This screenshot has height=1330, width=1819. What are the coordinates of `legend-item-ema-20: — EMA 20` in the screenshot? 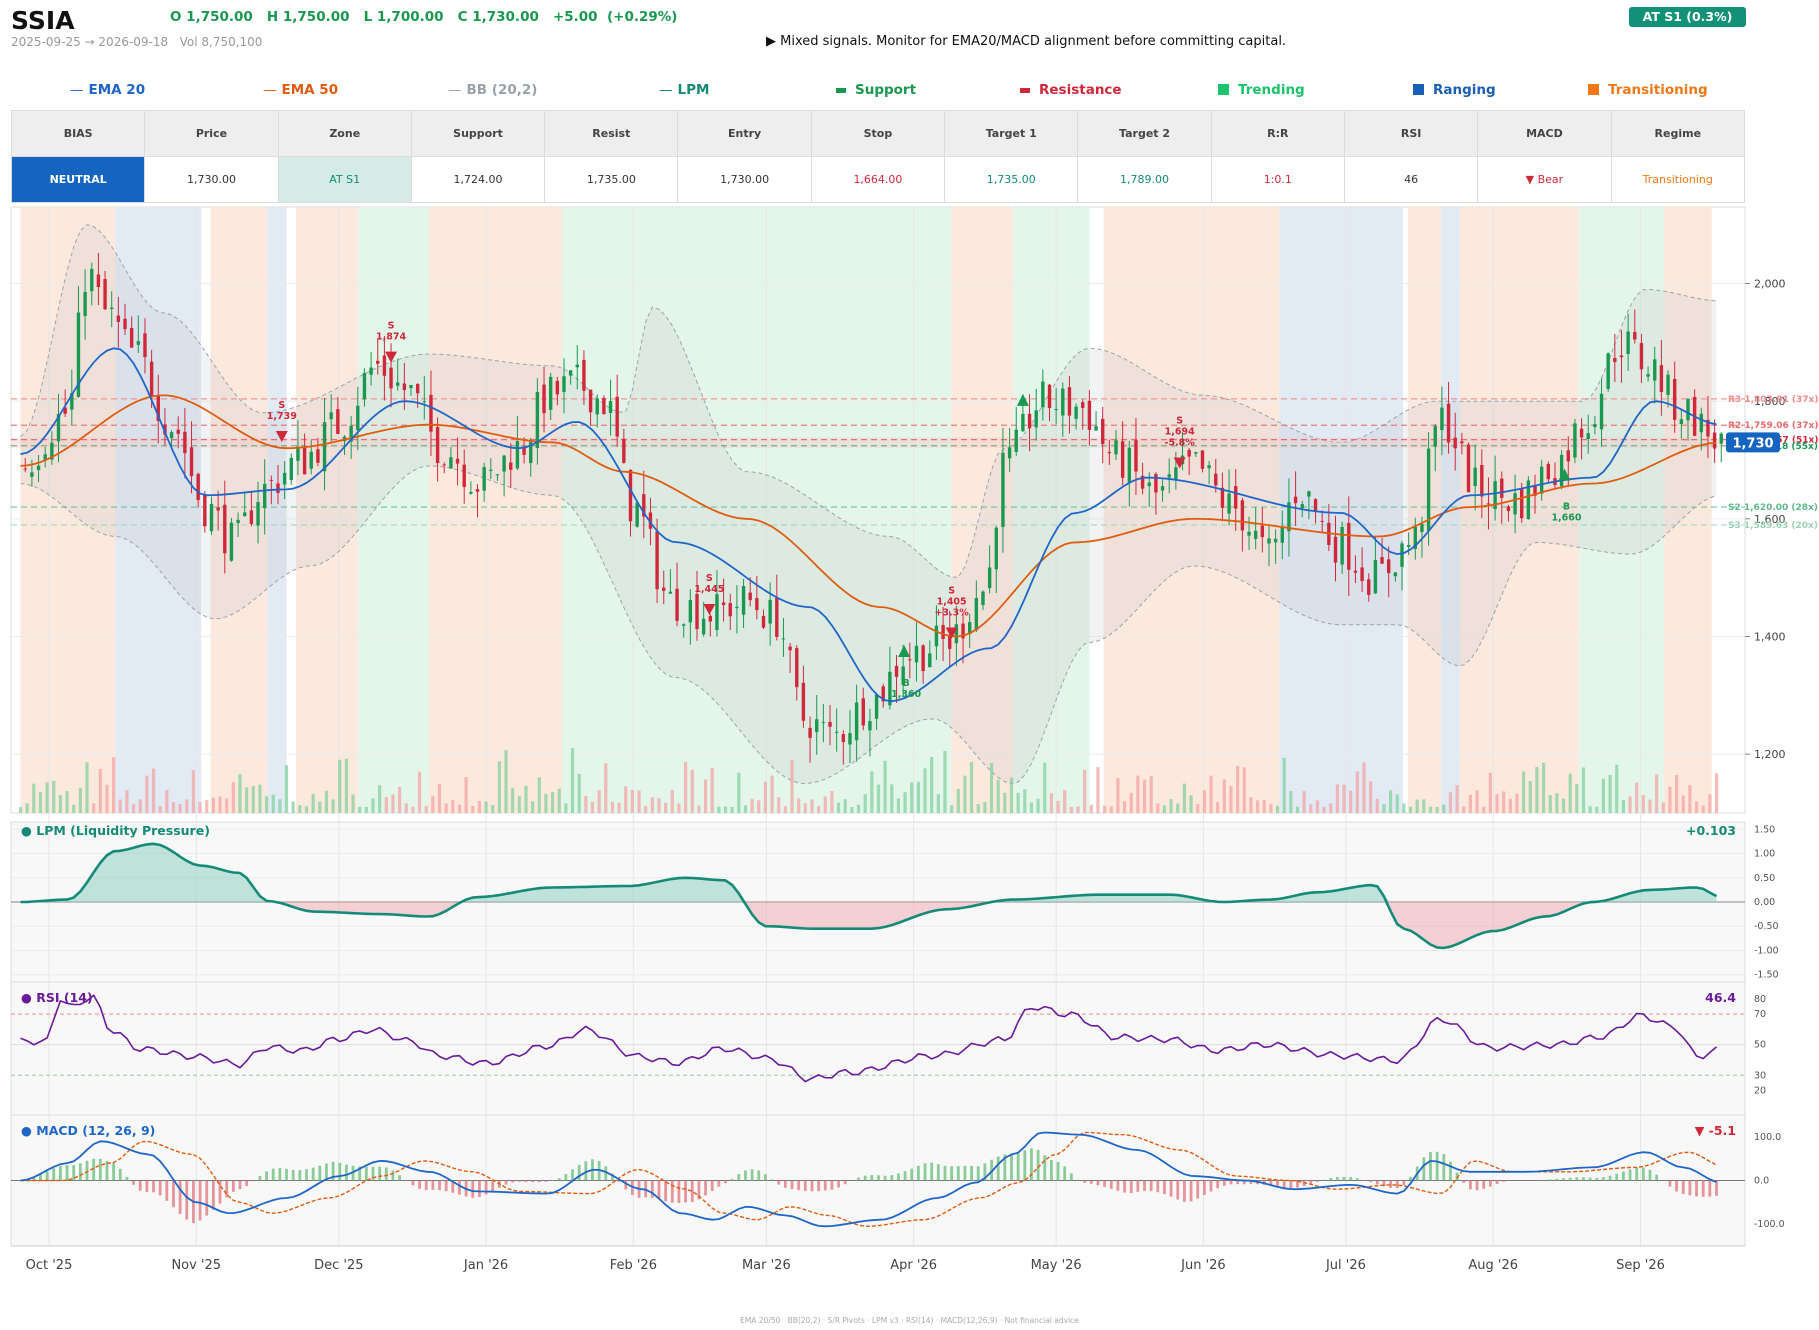 It's located at (107, 90).